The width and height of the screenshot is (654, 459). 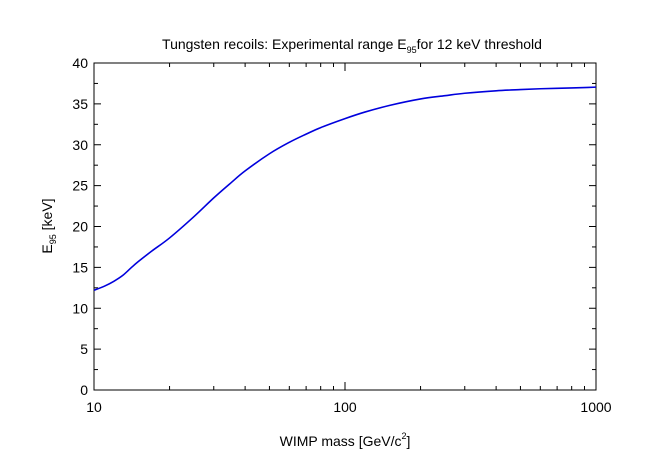 What do you see at coordinates (80, 186) in the screenshot?
I see `y-tick-label: 25` at bounding box center [80, 186].